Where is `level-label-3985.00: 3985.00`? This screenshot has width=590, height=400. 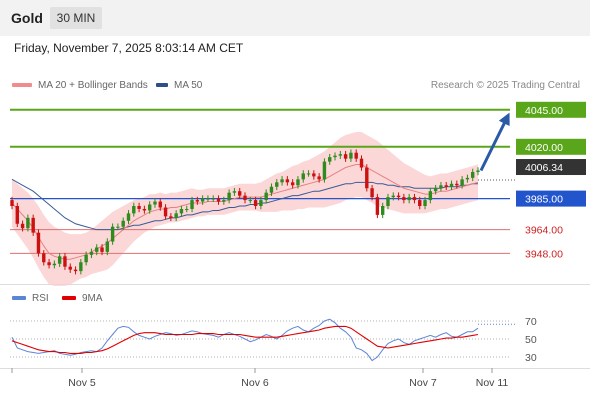
level-label-3985.00: 3985.00 is located at coordinates (544, 200).